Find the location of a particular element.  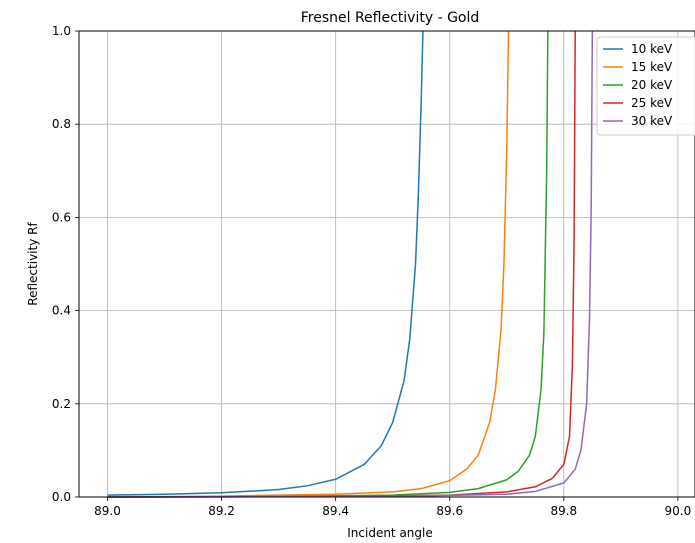

x-tick-label: 89.4 is located at coordinates (335, 511).